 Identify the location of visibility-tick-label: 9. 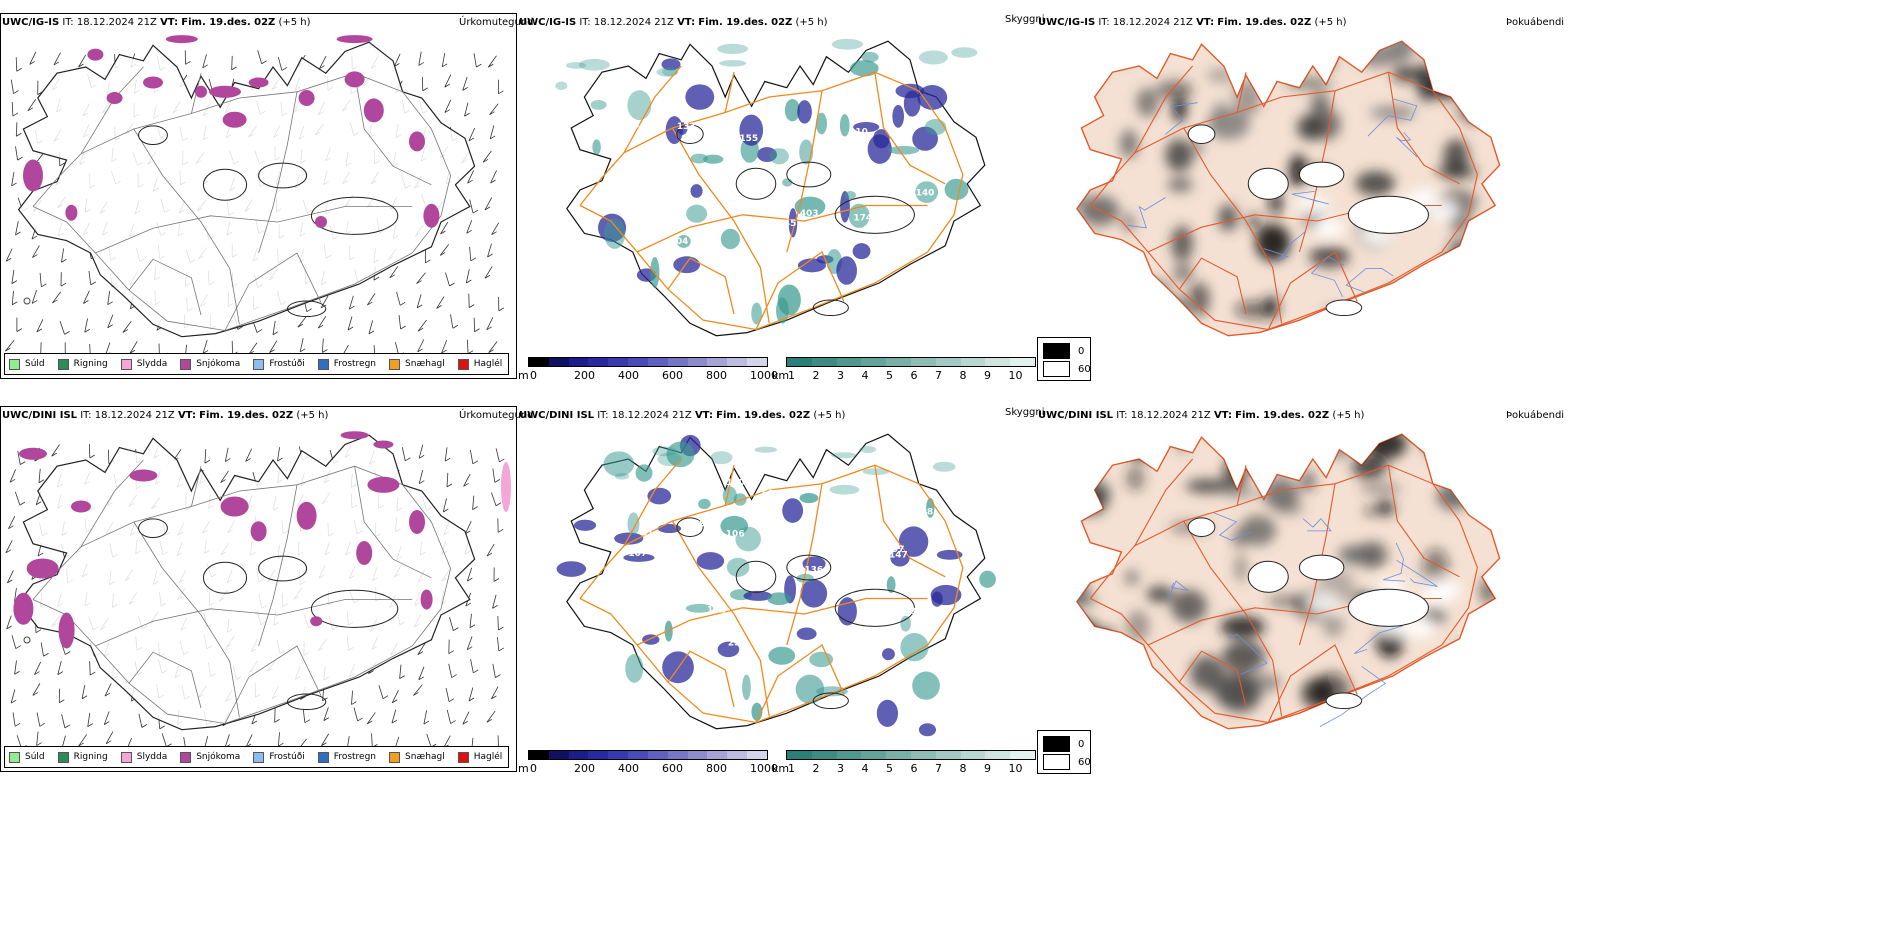
(987, 768).